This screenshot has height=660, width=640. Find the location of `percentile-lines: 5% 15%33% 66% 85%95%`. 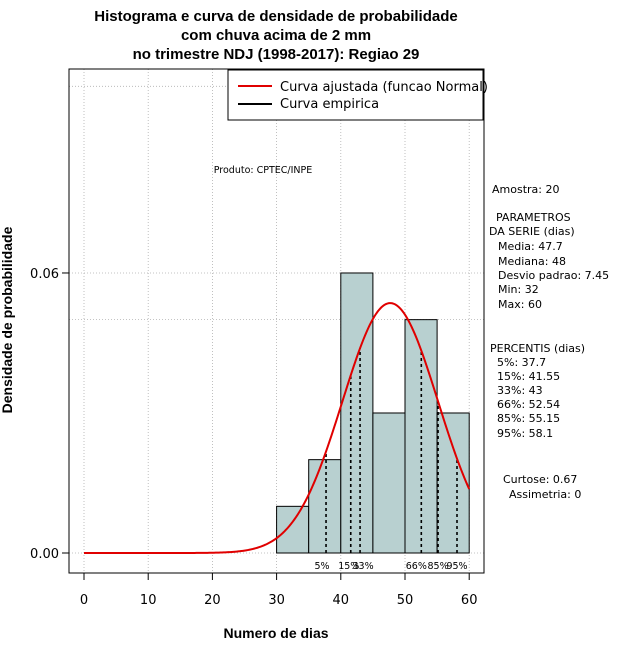

percentile-lines: 5% 15%33% 66% 85%95% is located at coordinates (391, 460).